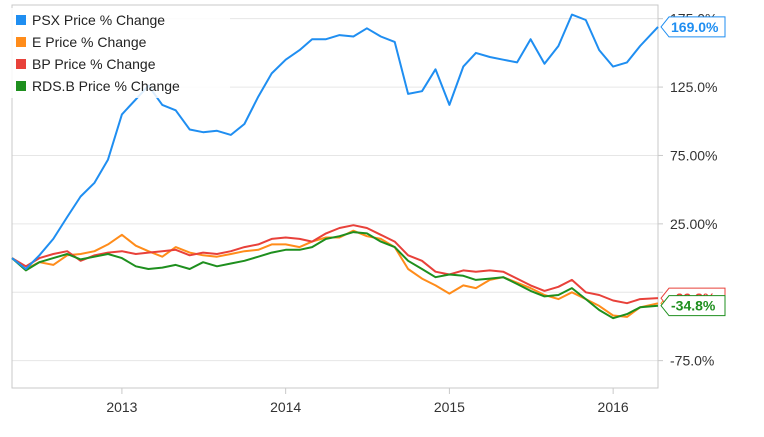  I want to click on legend-background, so click(120, 53).